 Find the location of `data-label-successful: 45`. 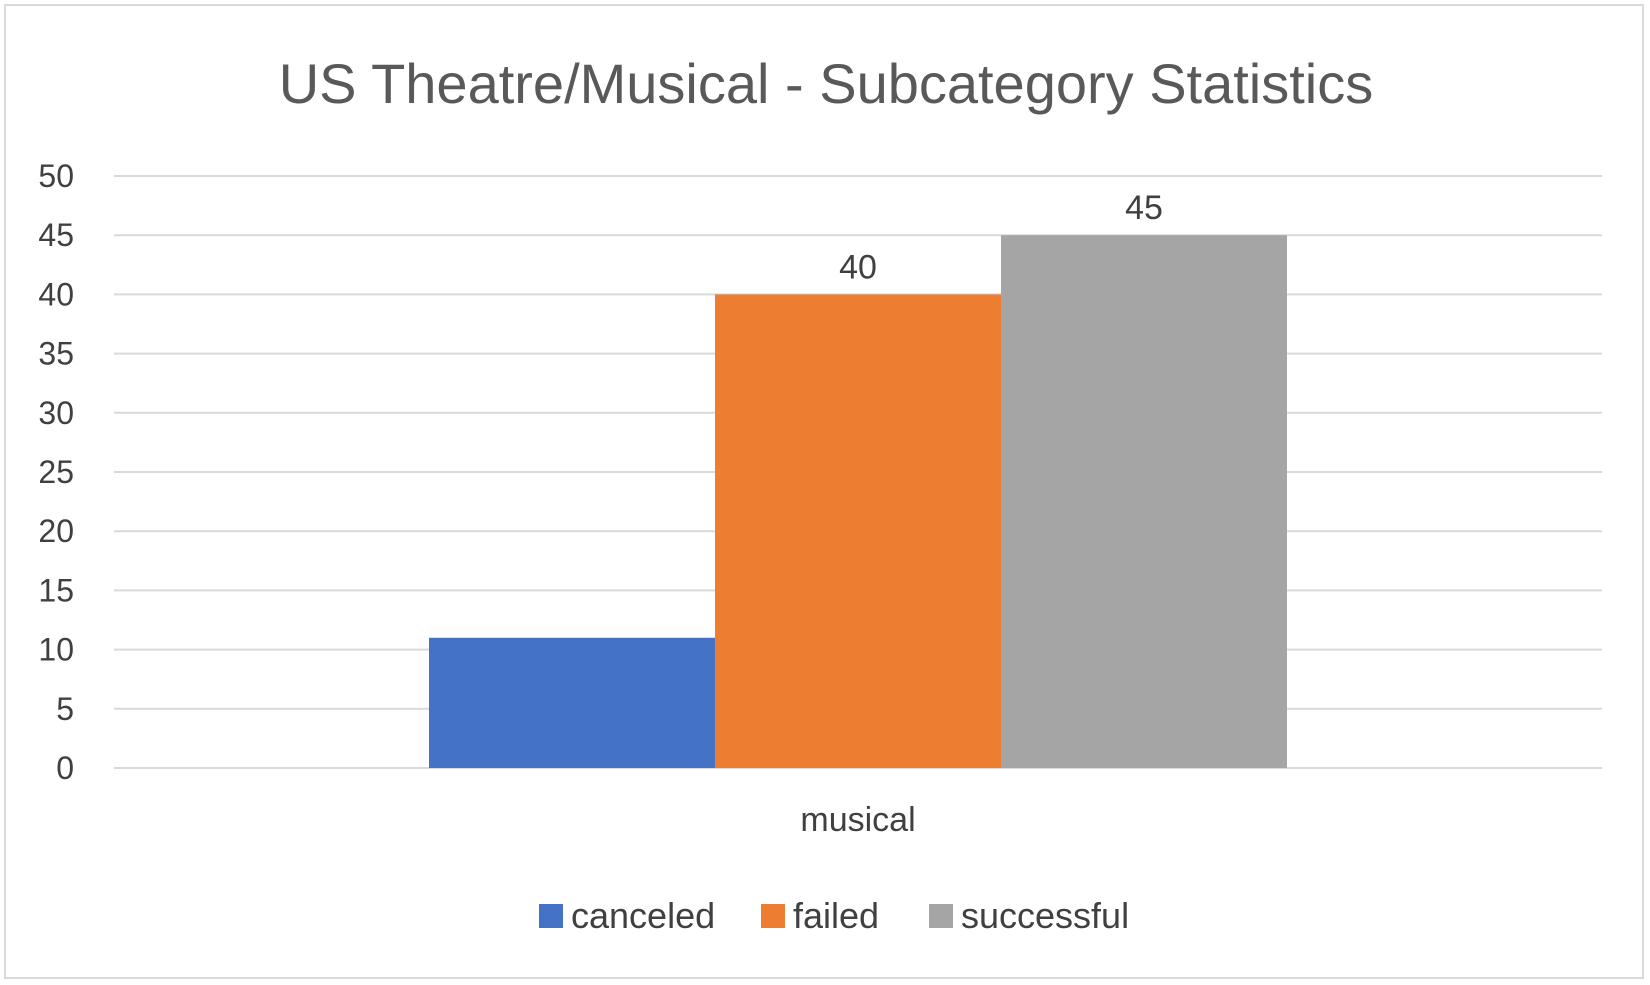

data-label-successful: 45 is located at coordinates (1144, 208).